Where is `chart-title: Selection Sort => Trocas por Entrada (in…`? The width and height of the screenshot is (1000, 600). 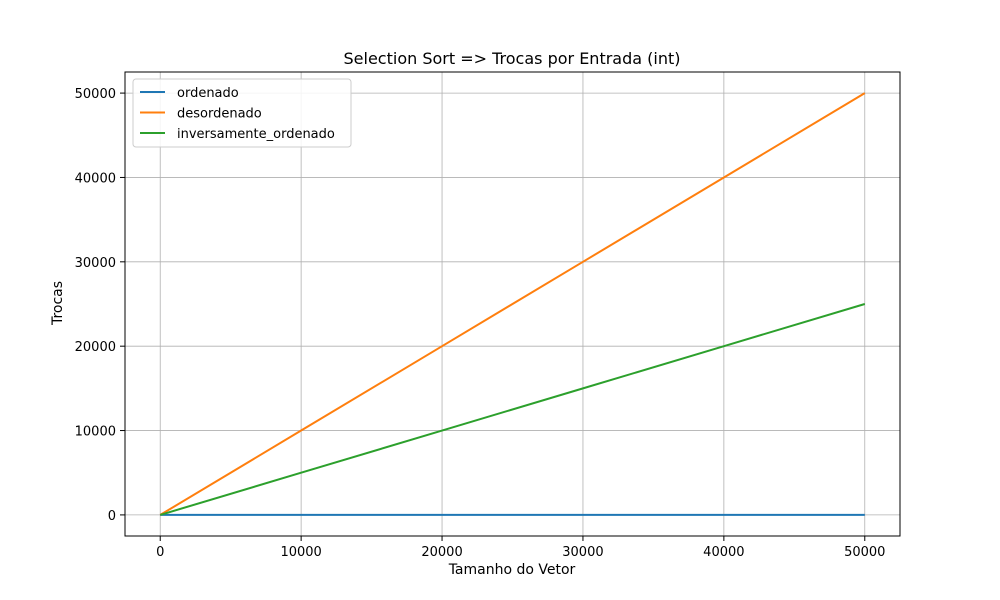 chart-title: Selection Sort => Trocas por Entrada (in… is located at coordinates (512, 58).